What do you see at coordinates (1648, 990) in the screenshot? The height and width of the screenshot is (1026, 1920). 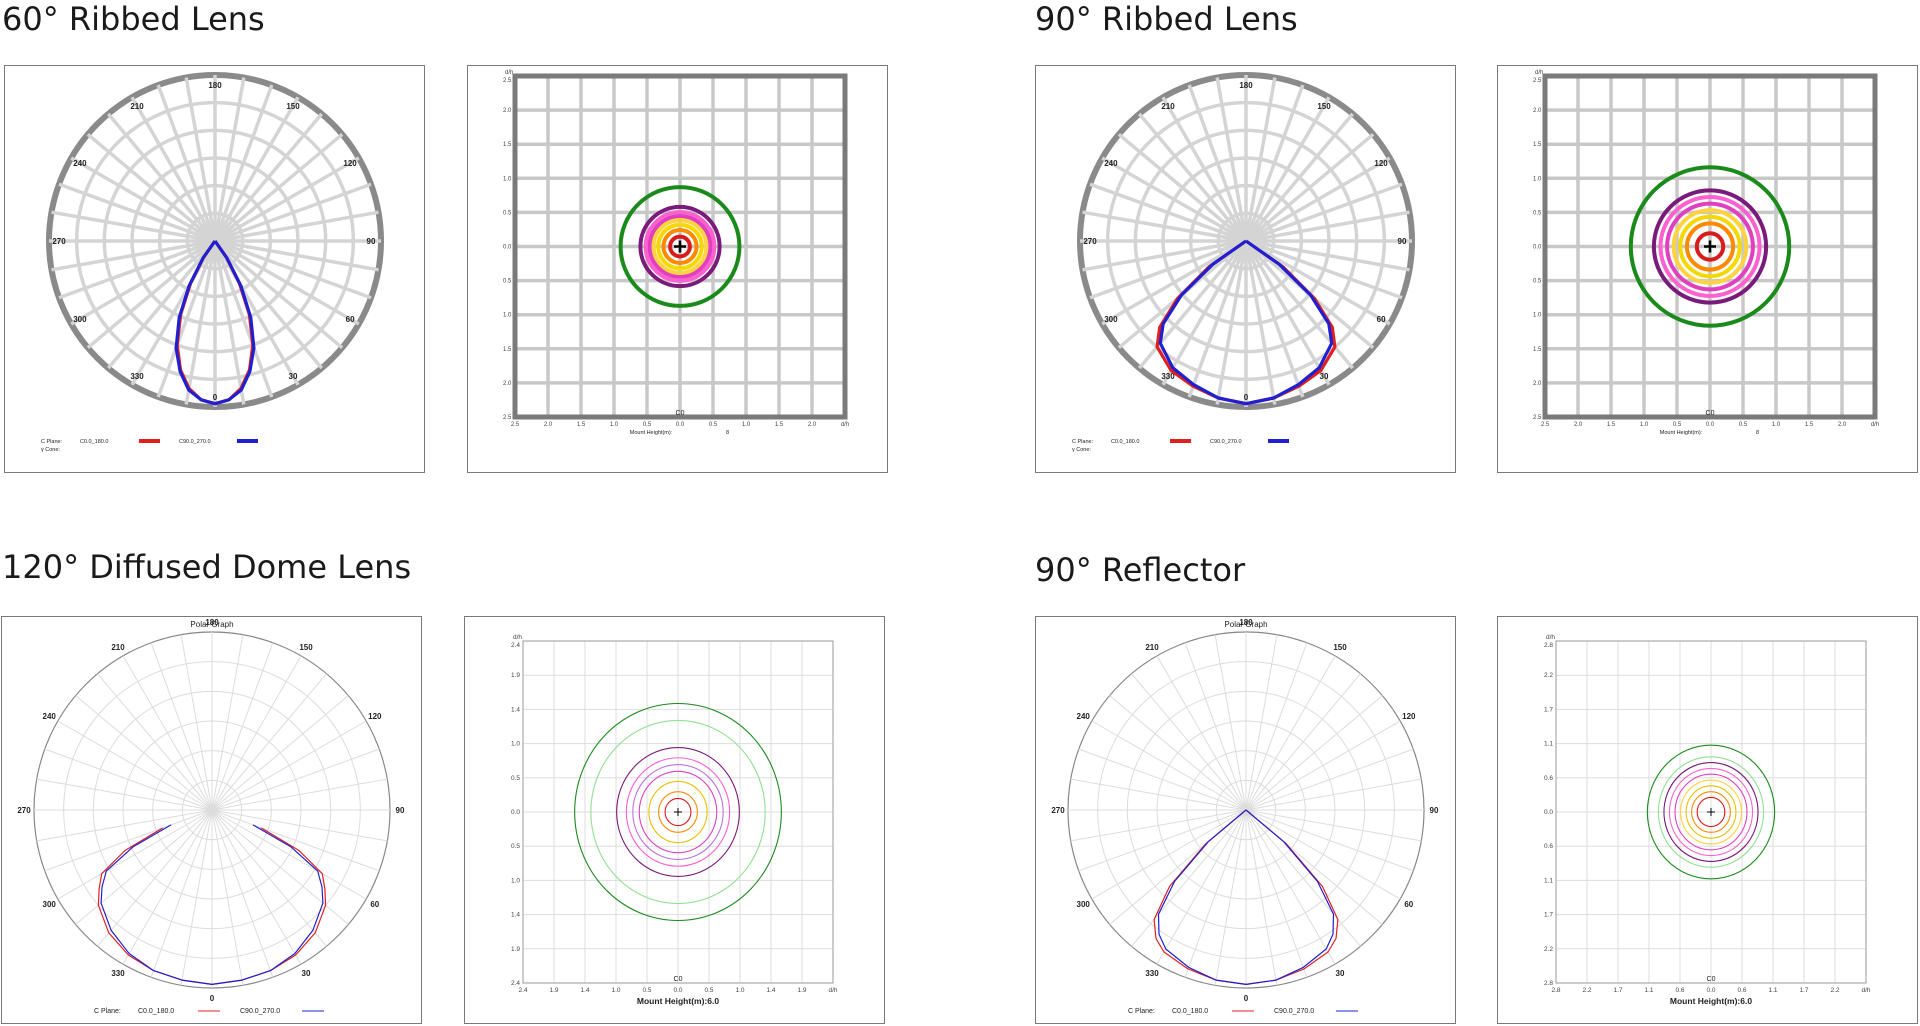 I see `iso-x-tick: 1.1` at bounding box center [1648, 990].